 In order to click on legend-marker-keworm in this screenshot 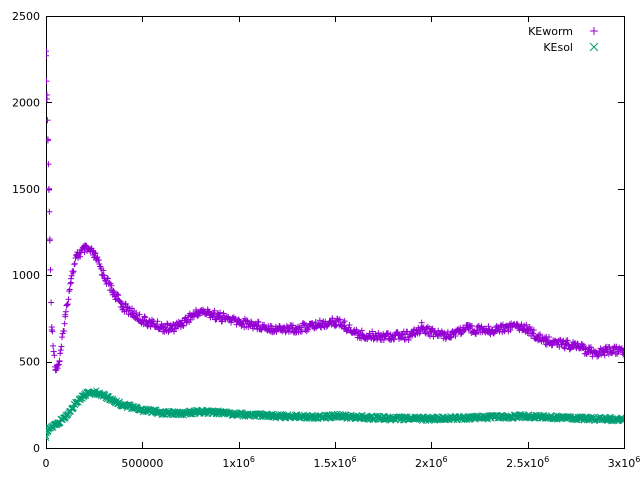, I will do `click(594, 31)`.